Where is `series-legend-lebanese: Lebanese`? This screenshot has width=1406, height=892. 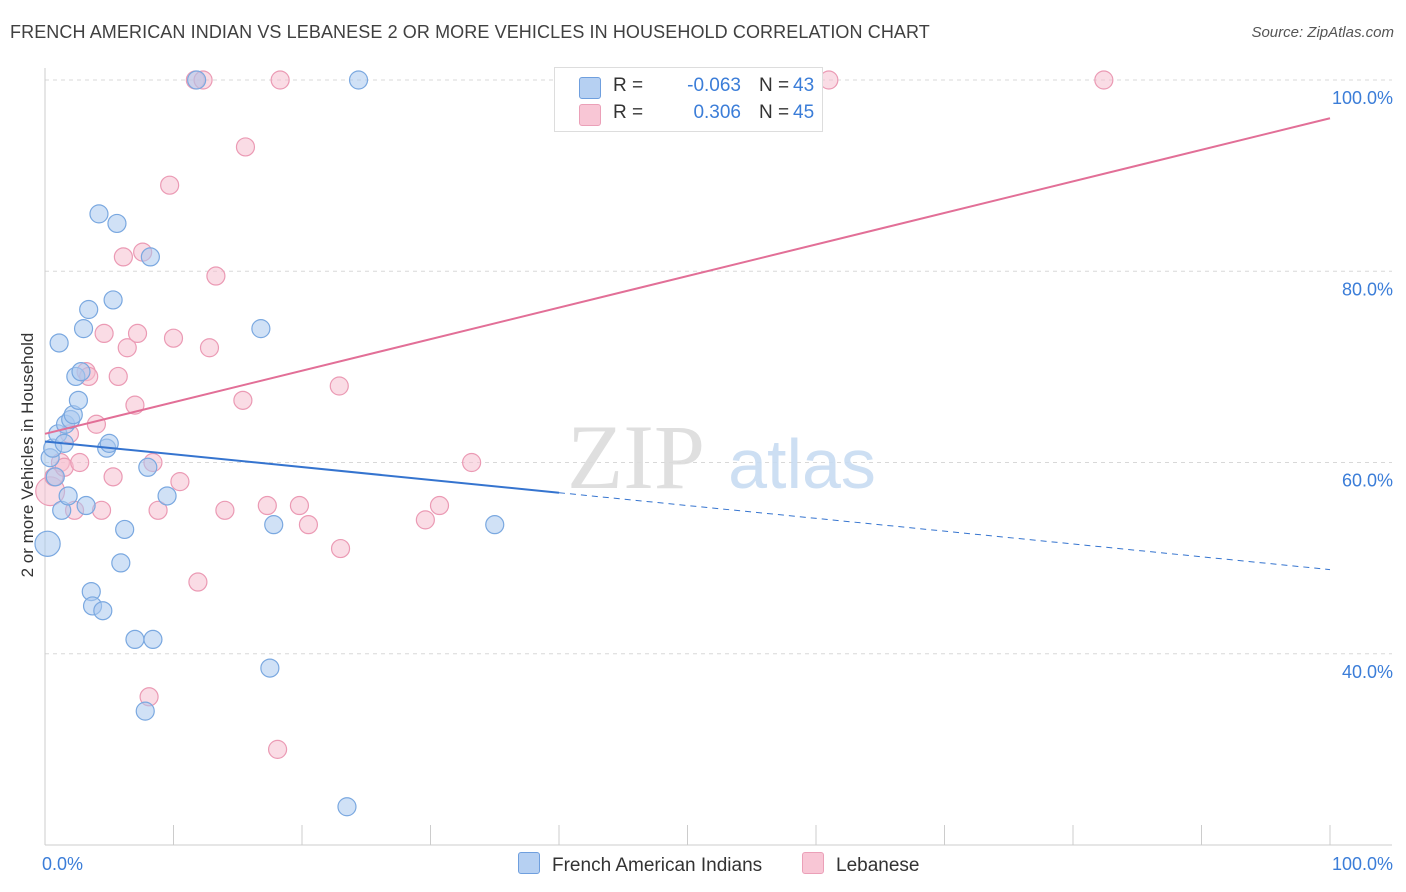 series-legend-lebanese: Lebanese is located at coordinates (860, 864).